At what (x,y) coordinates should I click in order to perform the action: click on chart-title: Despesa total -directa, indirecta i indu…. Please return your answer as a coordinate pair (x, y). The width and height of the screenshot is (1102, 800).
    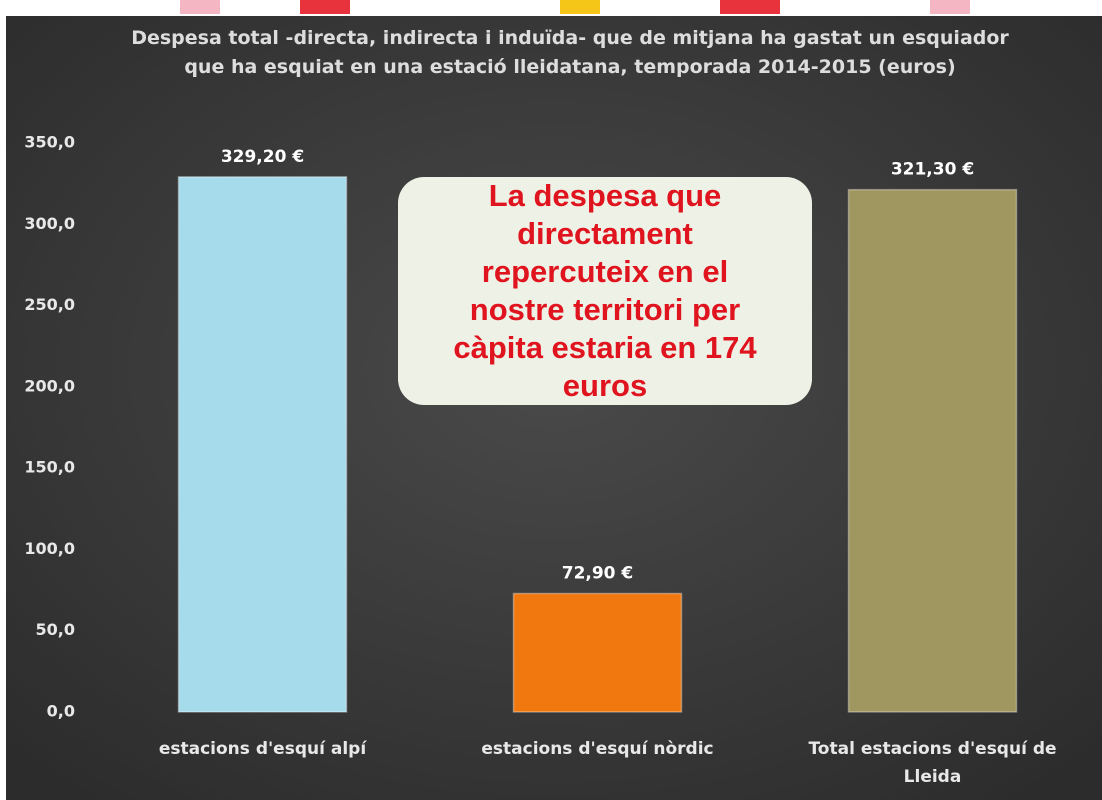
    Looking at the image, I should click on (570, 52).